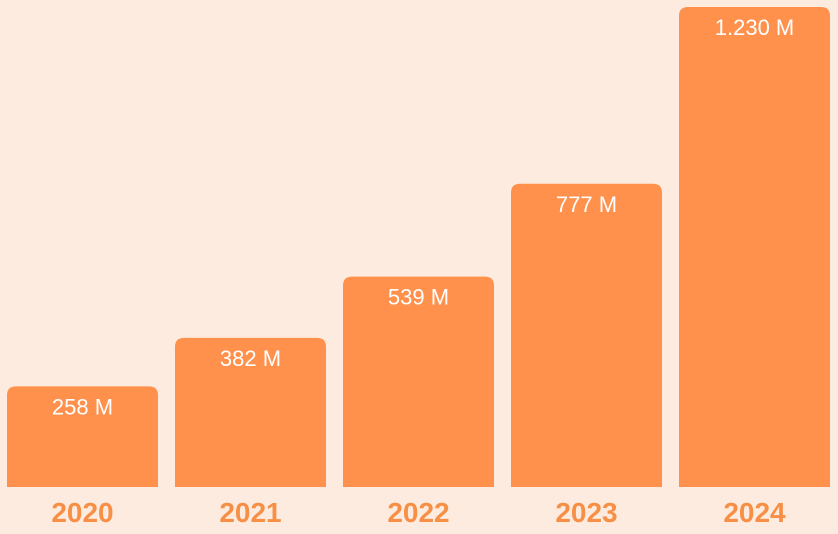 This screenshot has height=534, width=838. I want to click on bar-2022, so click(418, 381).